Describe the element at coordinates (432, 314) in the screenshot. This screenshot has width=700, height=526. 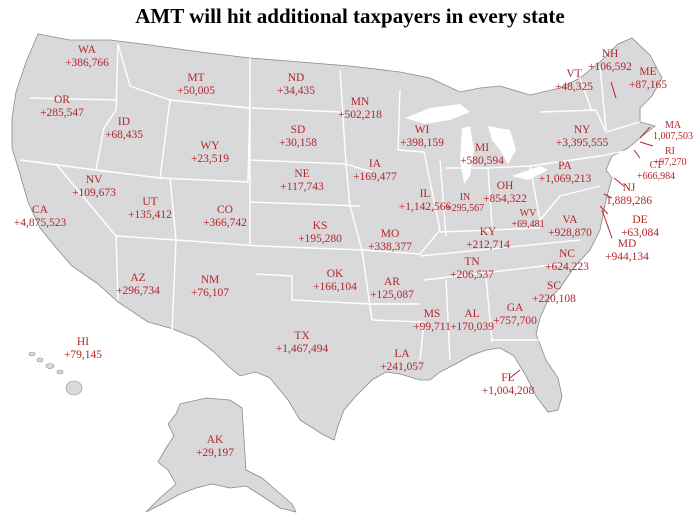
I see `state-abbr: MS` at that location.